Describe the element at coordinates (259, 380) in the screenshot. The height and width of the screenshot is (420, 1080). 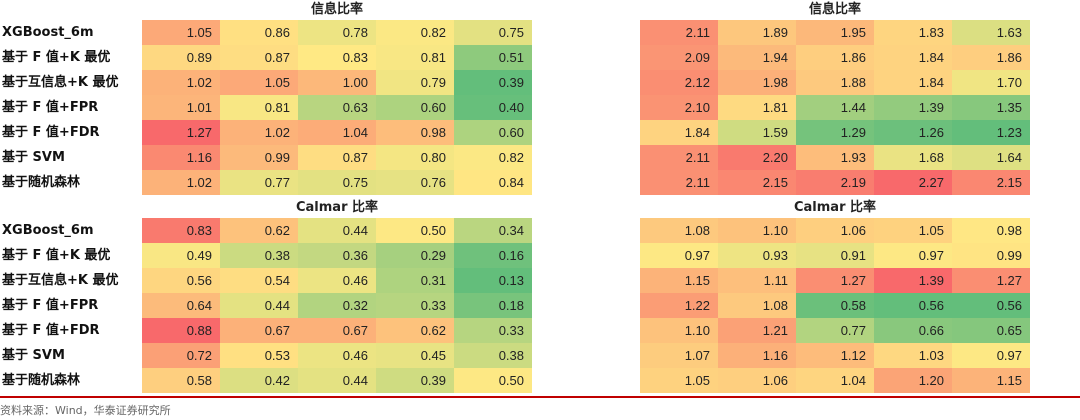
I see `heatmap-cell: 0.42` at that location.